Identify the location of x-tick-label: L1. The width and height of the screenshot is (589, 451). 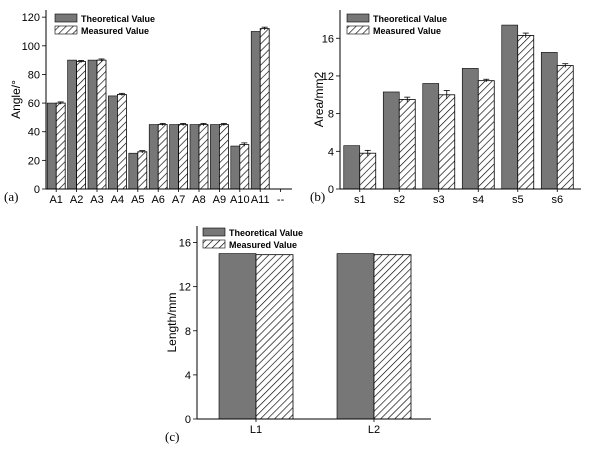
(256, 430).